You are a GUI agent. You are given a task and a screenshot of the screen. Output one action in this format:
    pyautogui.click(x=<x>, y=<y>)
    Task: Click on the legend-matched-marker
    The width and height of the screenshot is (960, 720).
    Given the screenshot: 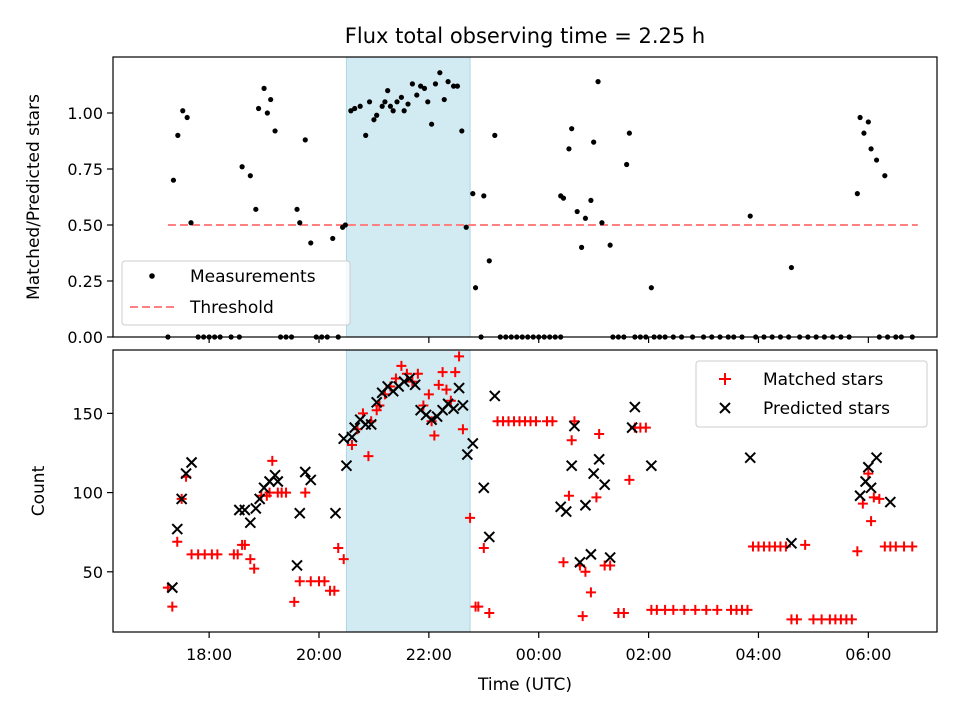 What is the action you would take?
    pyautogui.click(x=725, y=379)
    